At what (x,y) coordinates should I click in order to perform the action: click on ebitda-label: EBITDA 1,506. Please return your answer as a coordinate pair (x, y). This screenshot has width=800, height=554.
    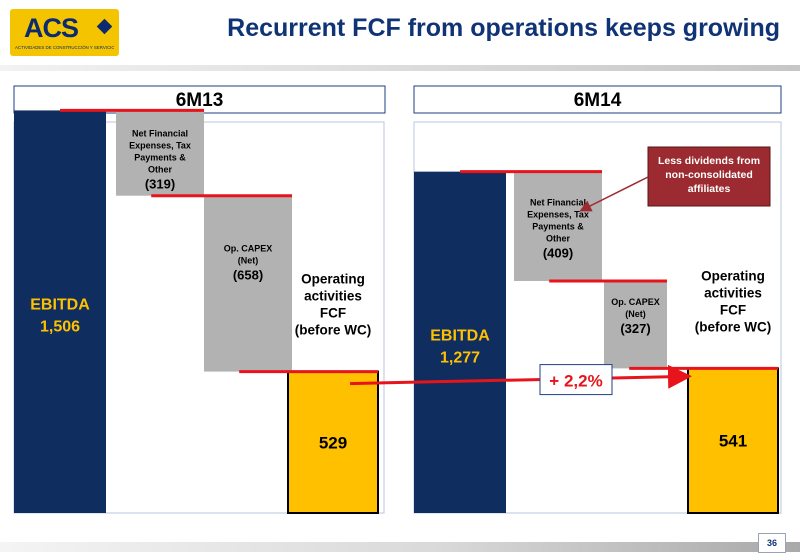
    Looking at the image, I should click on (60, 316).